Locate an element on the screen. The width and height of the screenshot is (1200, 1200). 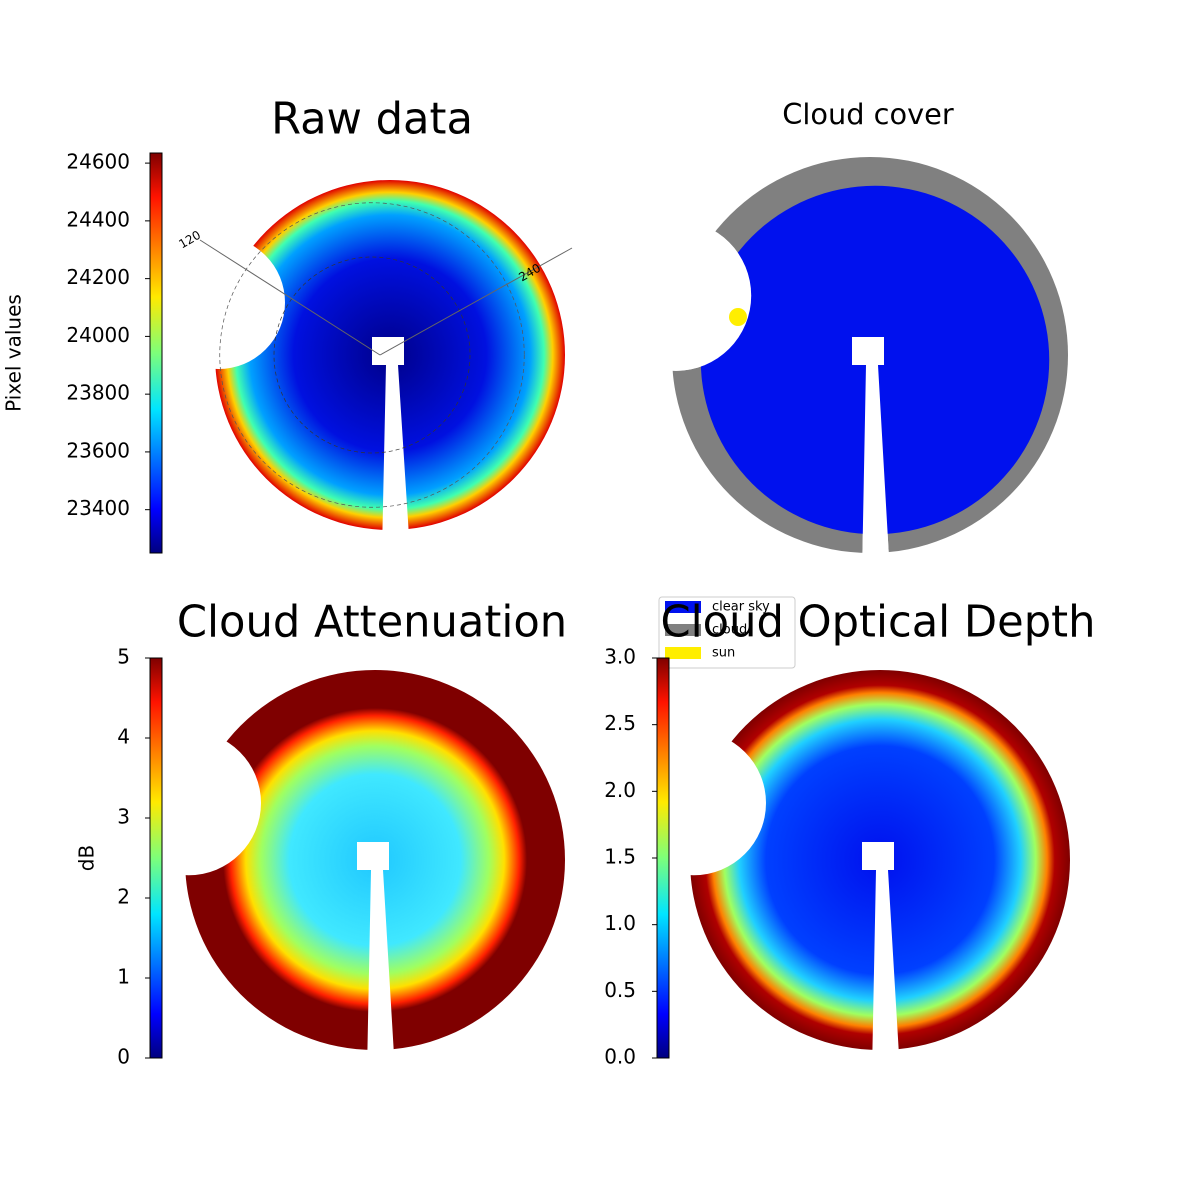
colorbar-tick-label: 24400 is located at coordinates (98, 219).